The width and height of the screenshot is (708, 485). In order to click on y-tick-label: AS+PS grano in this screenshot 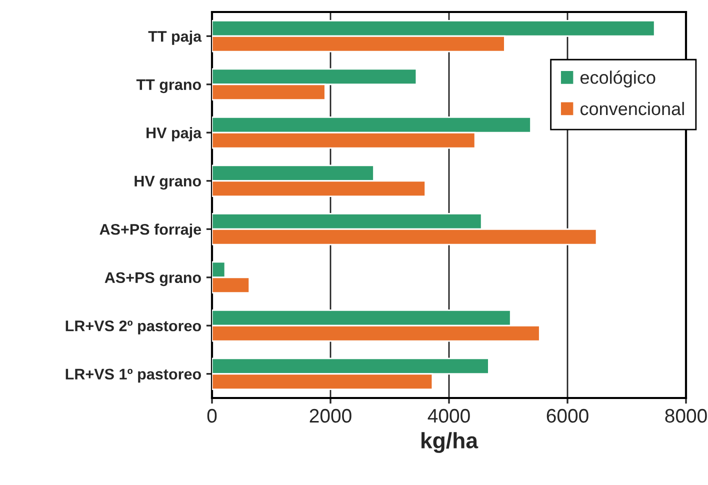, I will do `click(152, 279)`.